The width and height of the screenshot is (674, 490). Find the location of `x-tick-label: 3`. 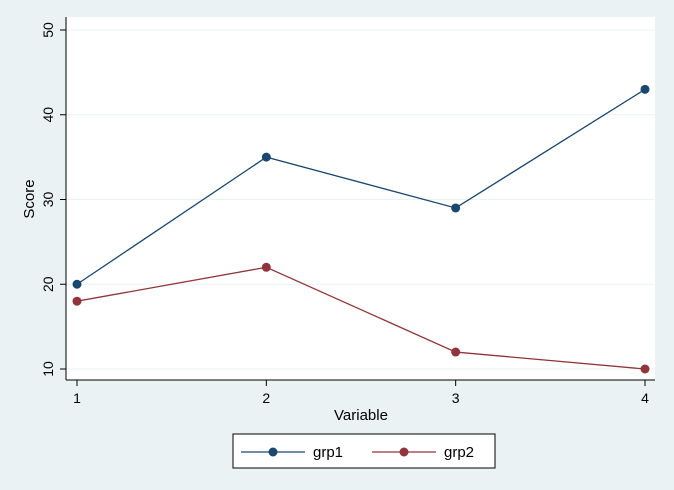

x-tick-label: 3 is located at coordinates (456, 398).